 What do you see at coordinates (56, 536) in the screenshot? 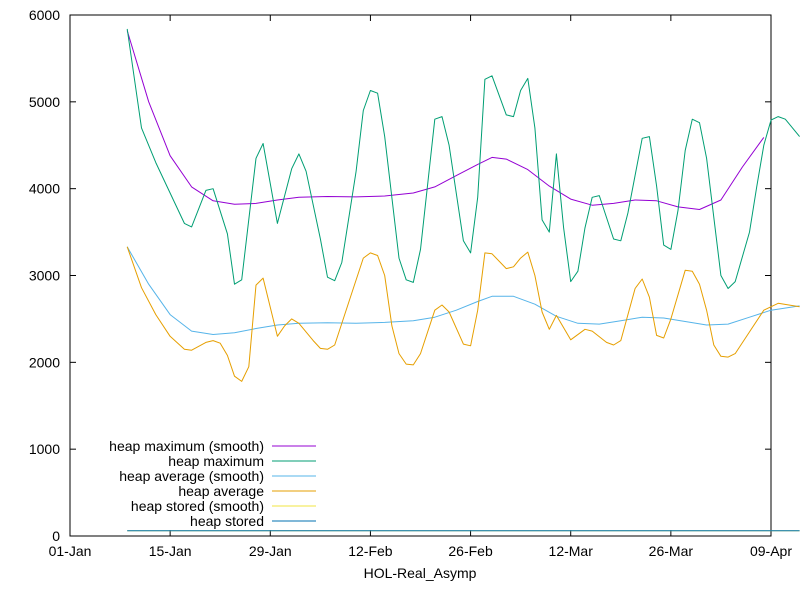
I see `y-tick-label: 0` at bounding box center [56, 536].